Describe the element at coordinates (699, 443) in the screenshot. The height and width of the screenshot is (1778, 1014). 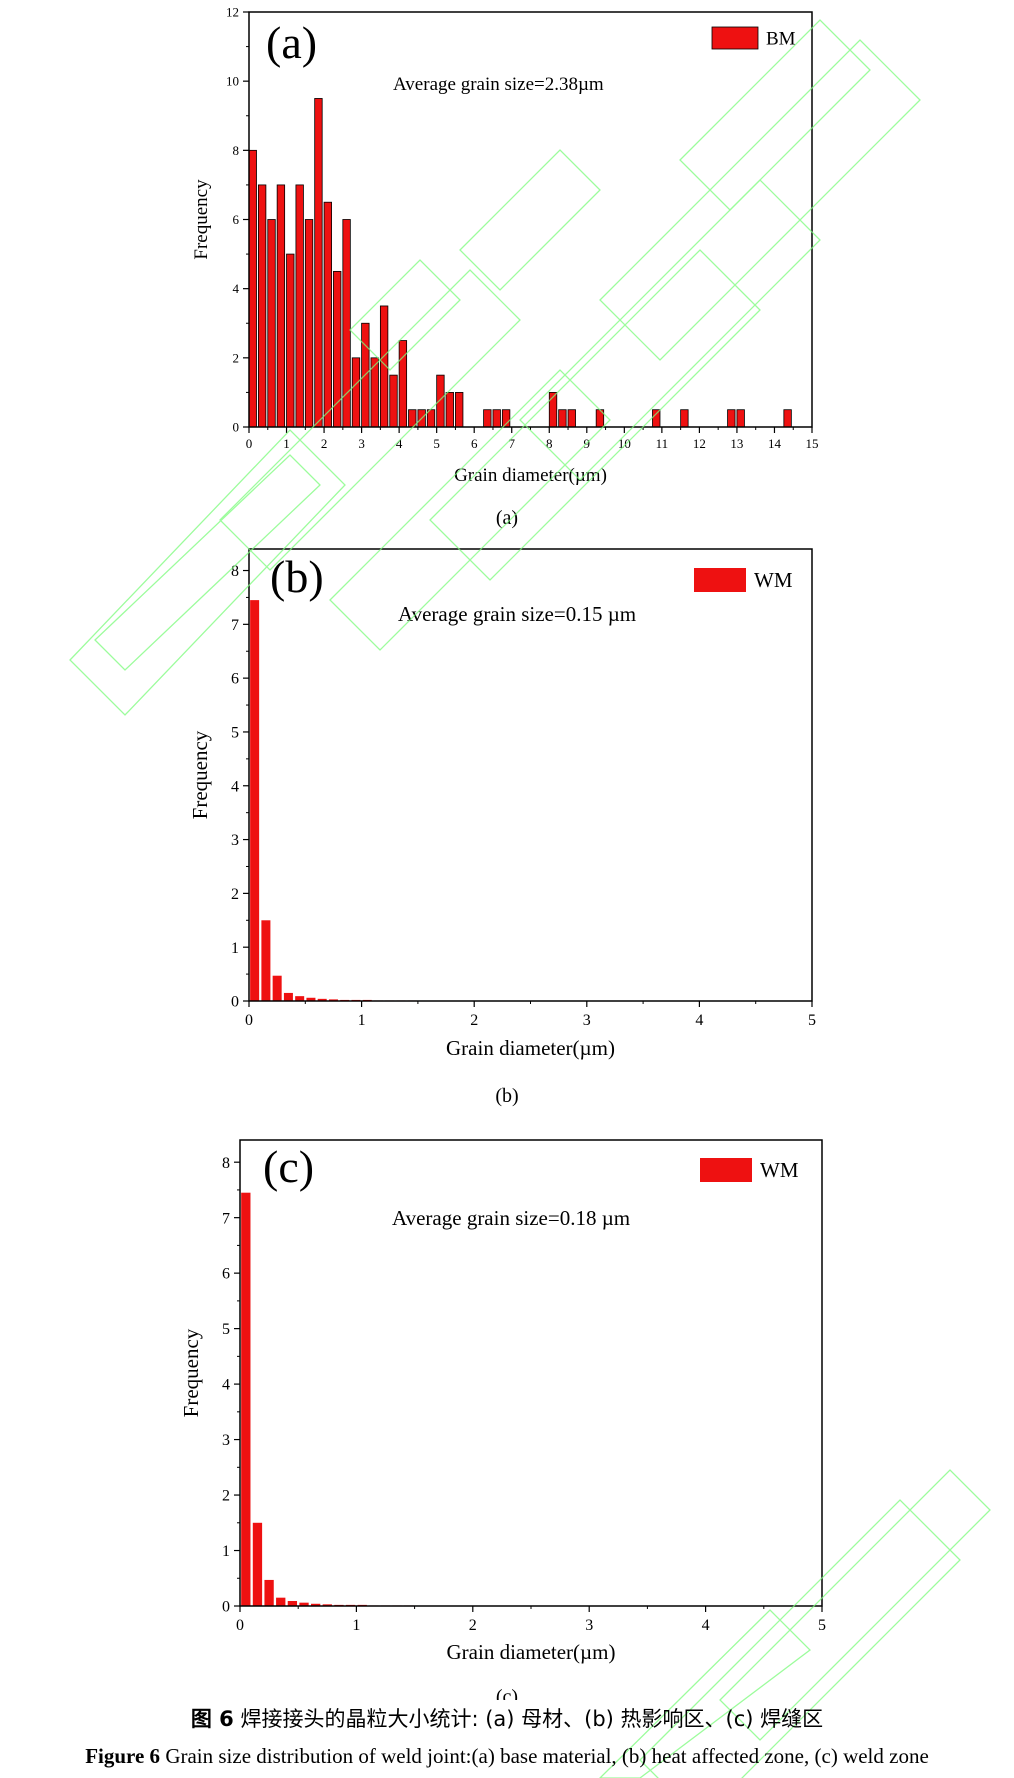
I see `x-tick-label: 12` at that location.